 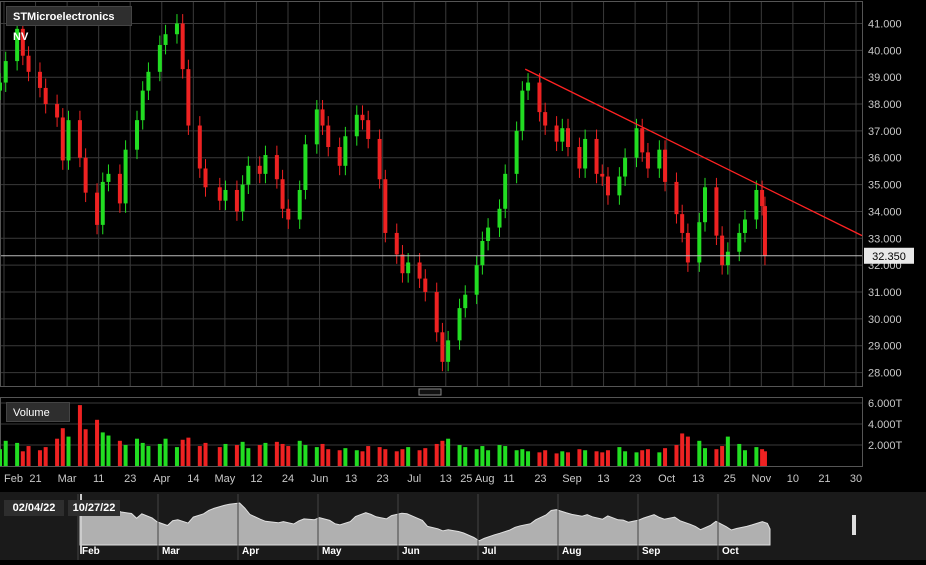 I want to click on price-tick-label: 34.000, so click(x=885, y=212).